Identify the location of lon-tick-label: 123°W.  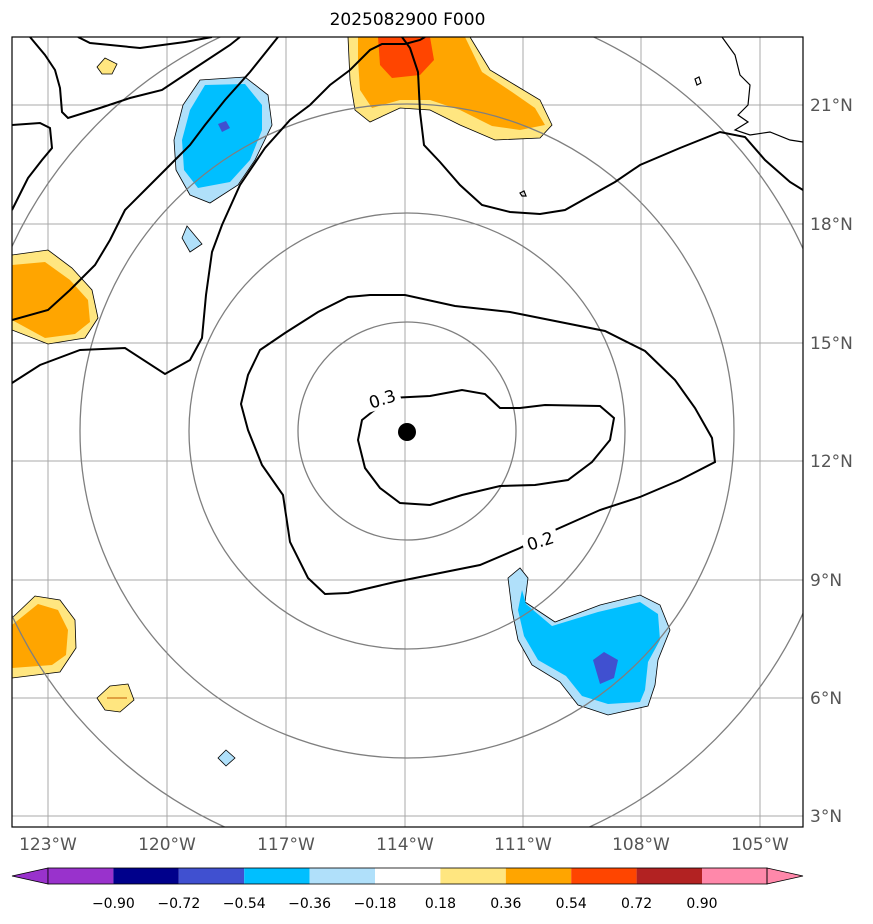
(48, 845).